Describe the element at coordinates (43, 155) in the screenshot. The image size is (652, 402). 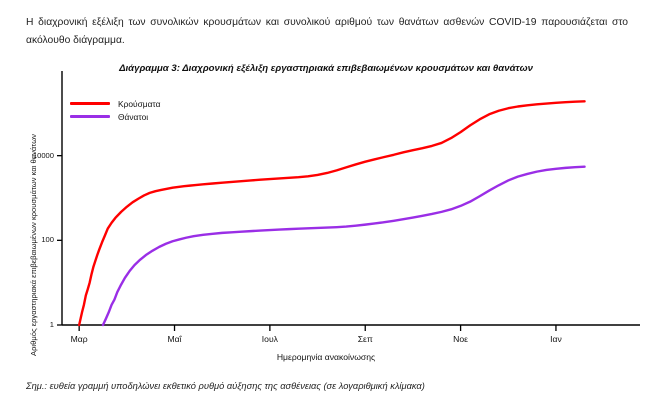
I see `y-tick-label: 10000` at that location.